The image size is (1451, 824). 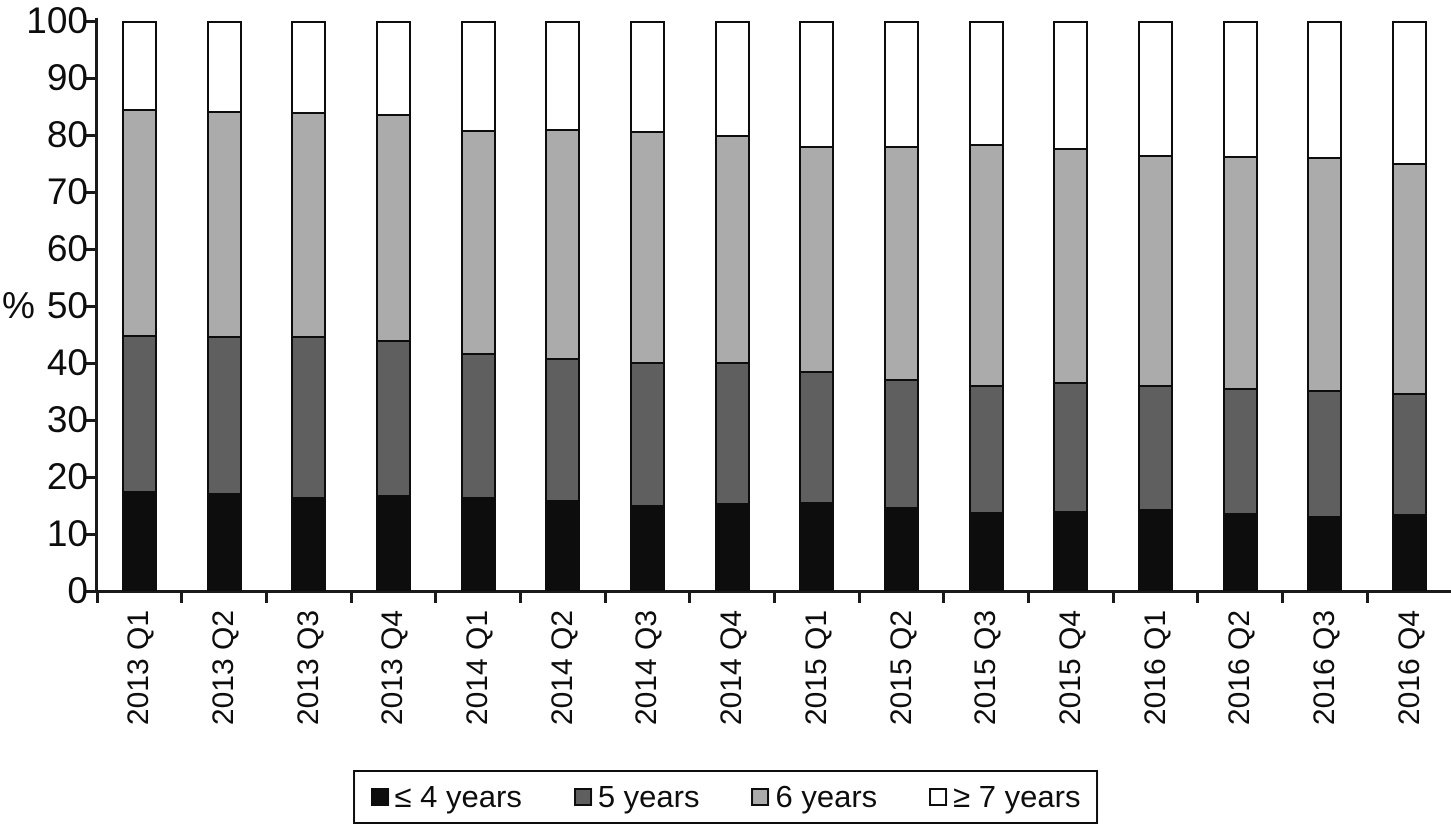 What do you see at coordinates (96, 305) in the screenshot?
I see `y-axis` at bounding box center [96, 305].